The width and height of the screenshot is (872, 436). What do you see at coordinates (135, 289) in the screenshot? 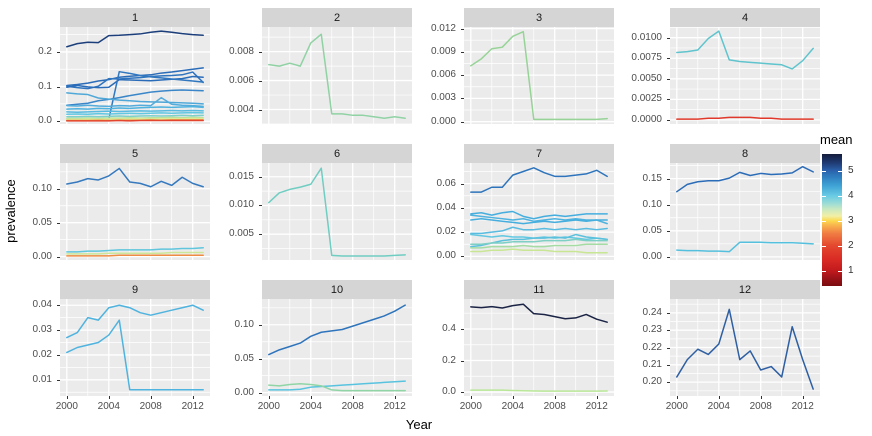
I see `facet-strip-label: 9` at bounding box center [135, 289].